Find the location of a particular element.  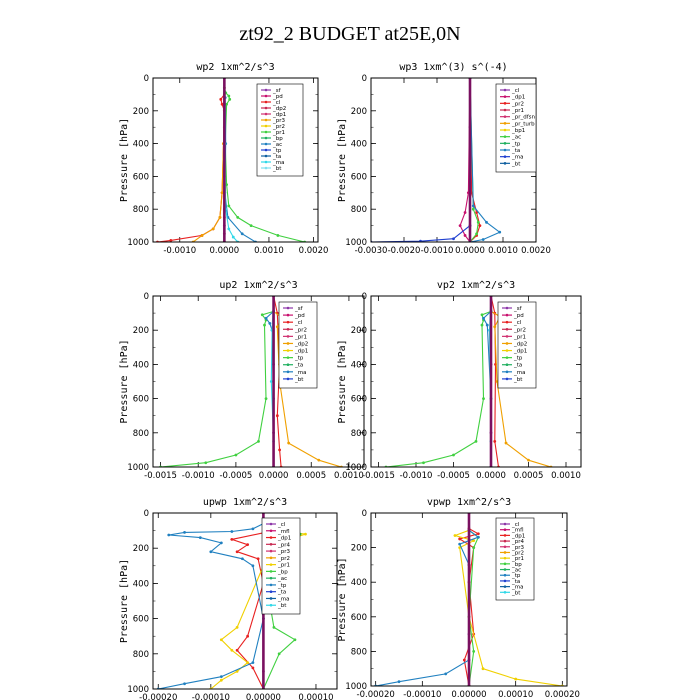

series-line-dp1 is located at coordinates (217, 388).